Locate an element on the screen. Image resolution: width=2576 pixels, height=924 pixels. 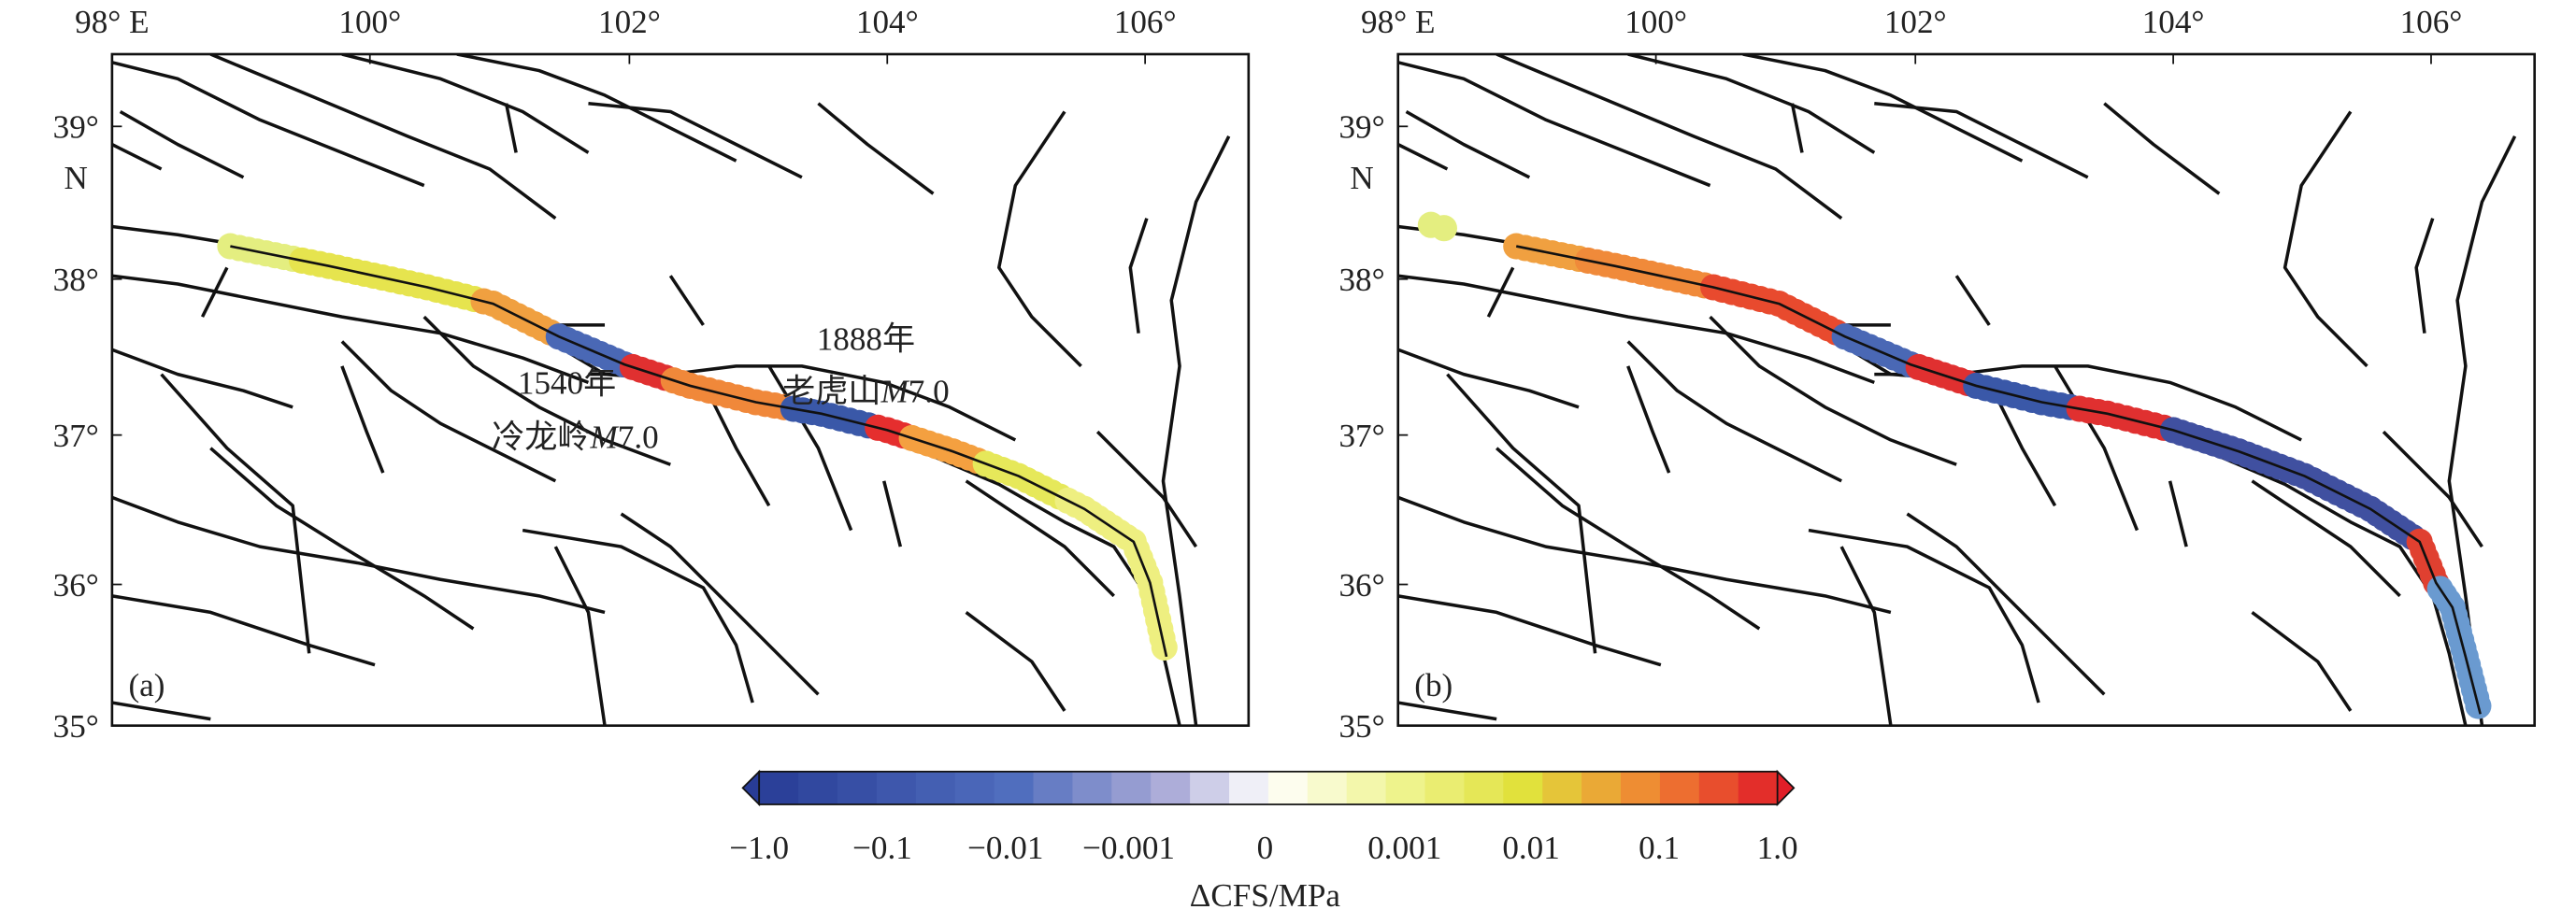
colorbar-tick-label: −1.0 is located at coordinates (759, 848).